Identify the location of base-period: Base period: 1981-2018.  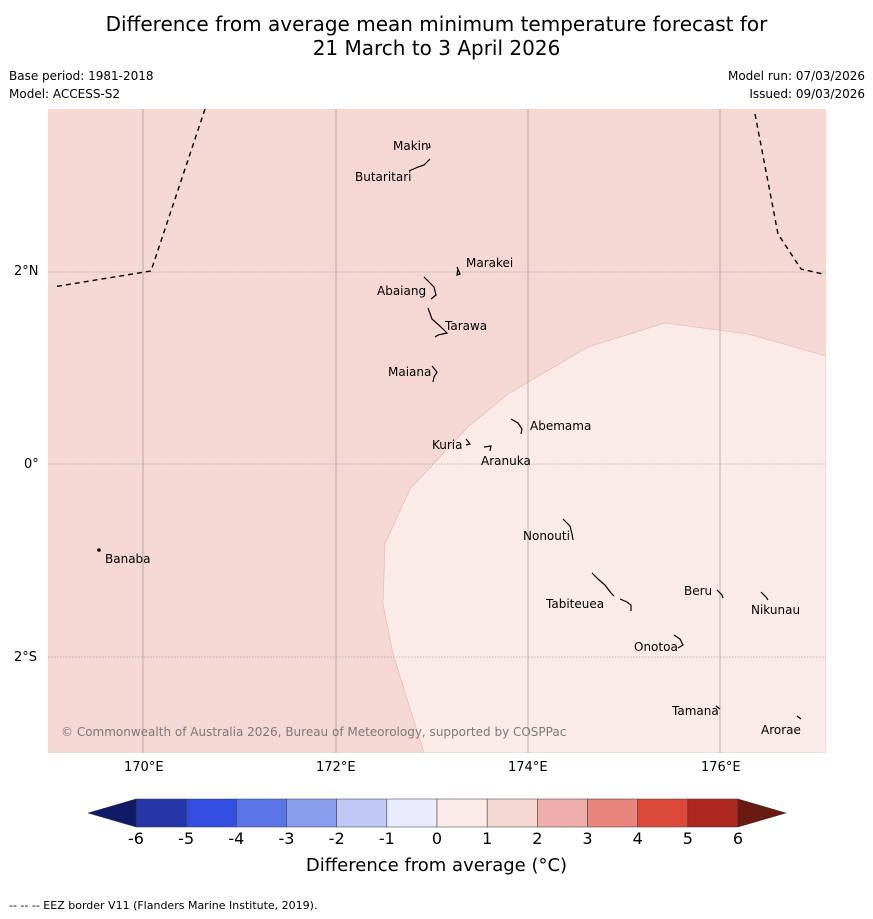
(81, 76).